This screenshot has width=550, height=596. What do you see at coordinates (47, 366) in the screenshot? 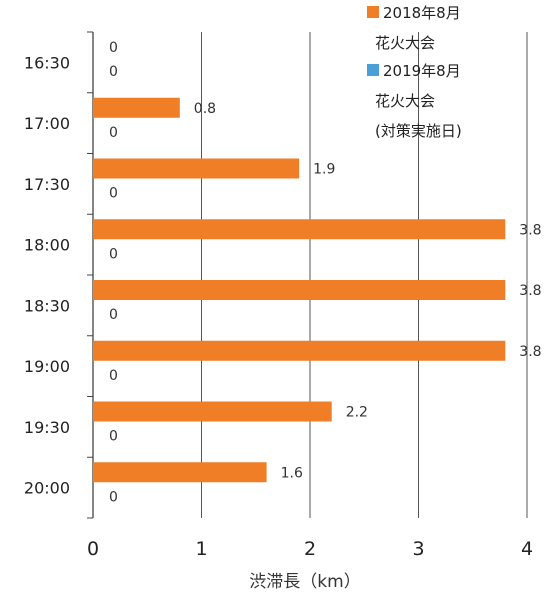
I see `category-label: 19:00` at bounding box center [47, 366].